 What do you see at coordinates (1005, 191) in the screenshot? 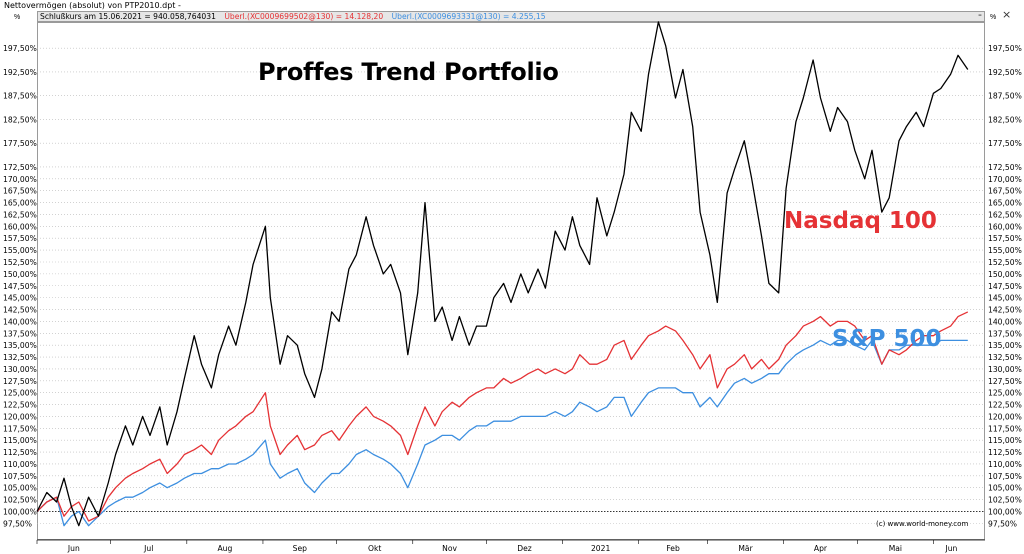
I see `y-tick-label-right: 167,50%` at bounding box center [1005, 191].